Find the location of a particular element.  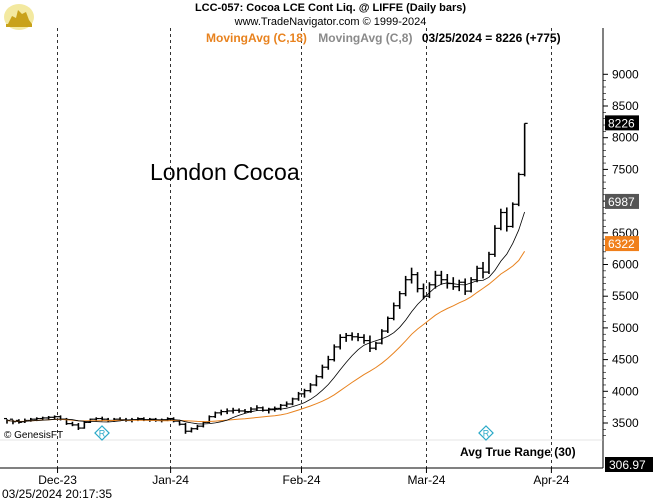

atr-label: Avg True Range (30) is located at coordinates (518, 452).